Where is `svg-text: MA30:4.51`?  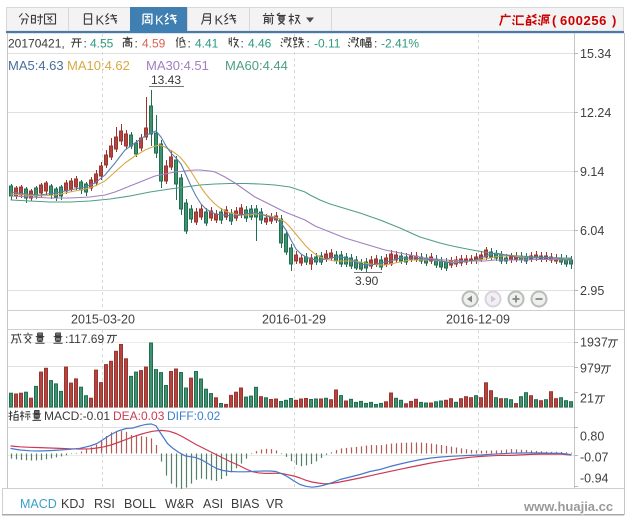 svg-text: MA30:4.51 is located at coordinates (177, 65).